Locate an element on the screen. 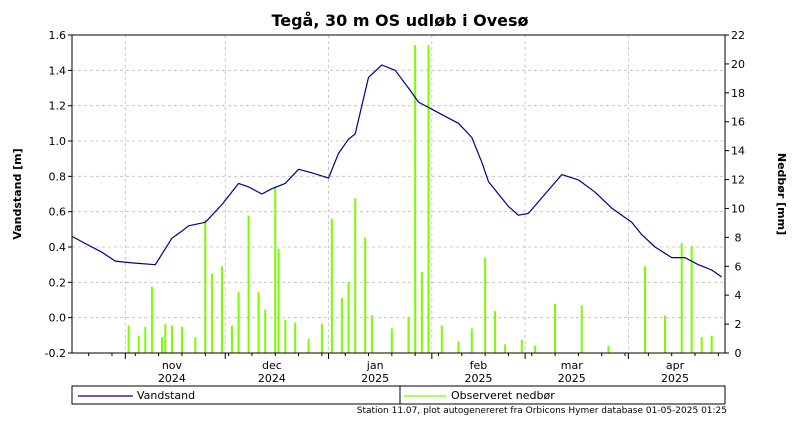 This screenshot has width=800, height=425. right-axis-ticks: 0 2 4 6 8 10 12 14 16 18 20 22 is located at coordinates (735, 194).